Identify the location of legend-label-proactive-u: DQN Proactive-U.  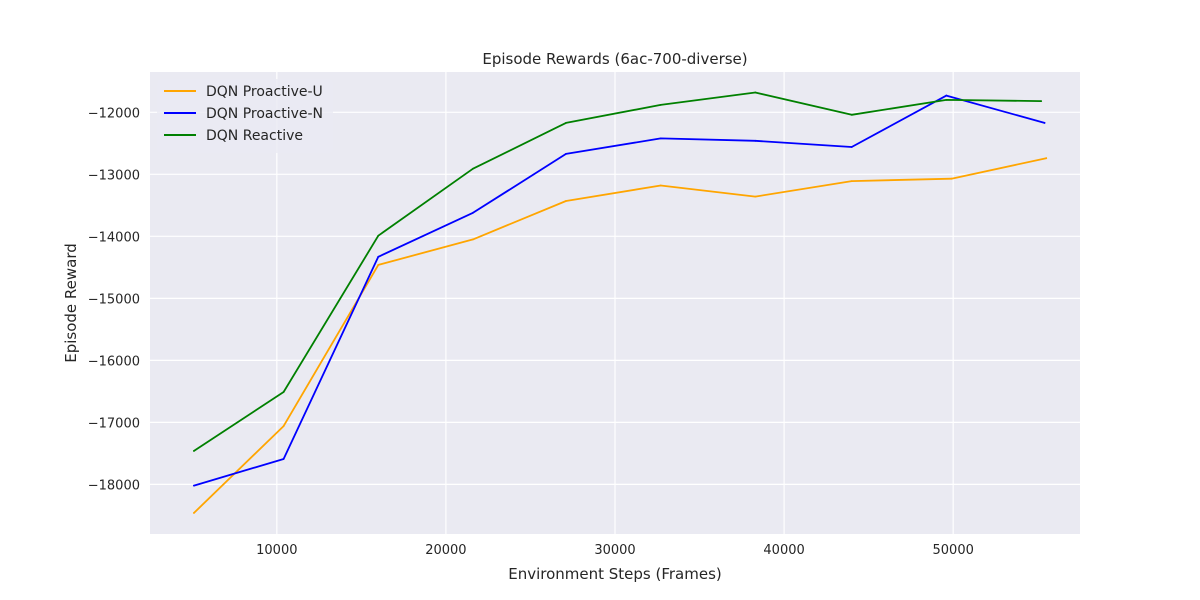
(264, 92).